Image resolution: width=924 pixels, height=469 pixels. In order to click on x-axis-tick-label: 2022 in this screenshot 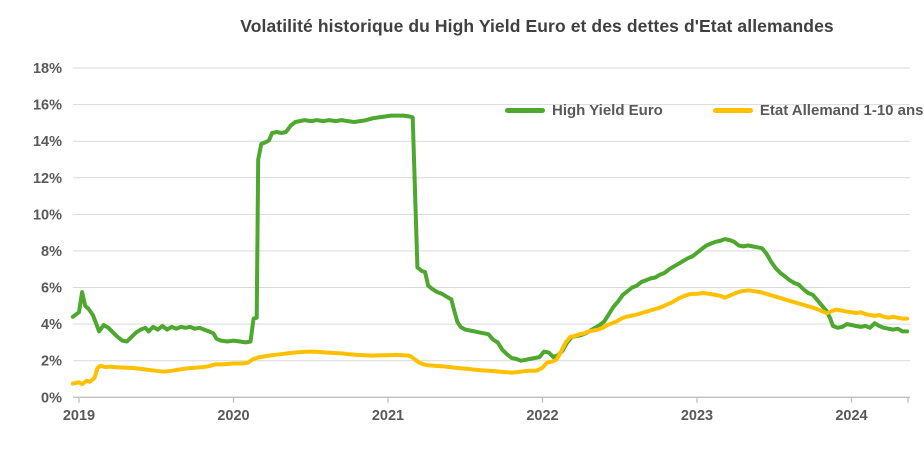, I will do `click(542, 416)`.